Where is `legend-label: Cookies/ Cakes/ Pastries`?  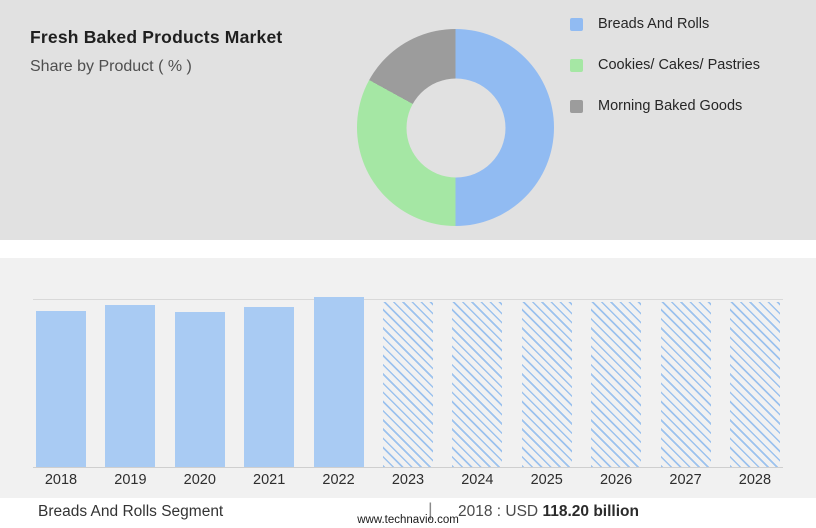
legend-label: Cookies/ Cakes/ Pastries is located at coordinates (679, 65).